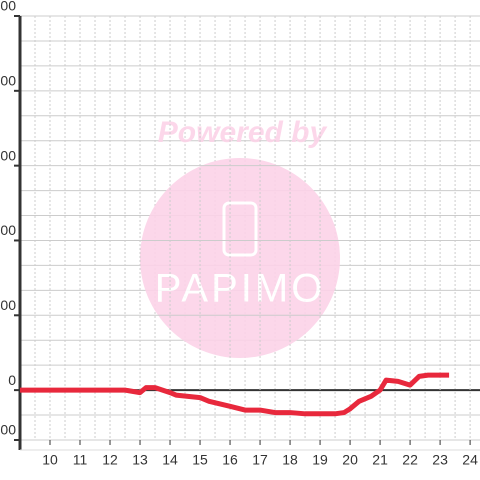 This screenshot has width=480, height=480. I want to click on y-tick-label: 60,000, so click(8, 230).